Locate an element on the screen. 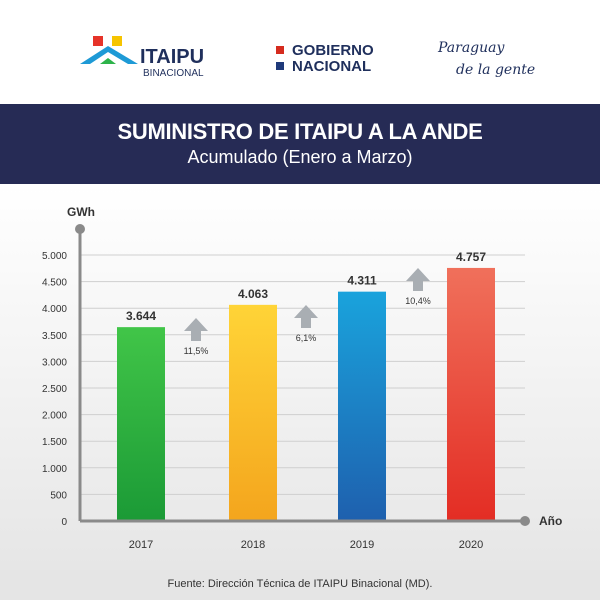 This screenshot has height=600, width=600. paraguay-logo: Paraguay de la gente is located at coordinates (486, 59).